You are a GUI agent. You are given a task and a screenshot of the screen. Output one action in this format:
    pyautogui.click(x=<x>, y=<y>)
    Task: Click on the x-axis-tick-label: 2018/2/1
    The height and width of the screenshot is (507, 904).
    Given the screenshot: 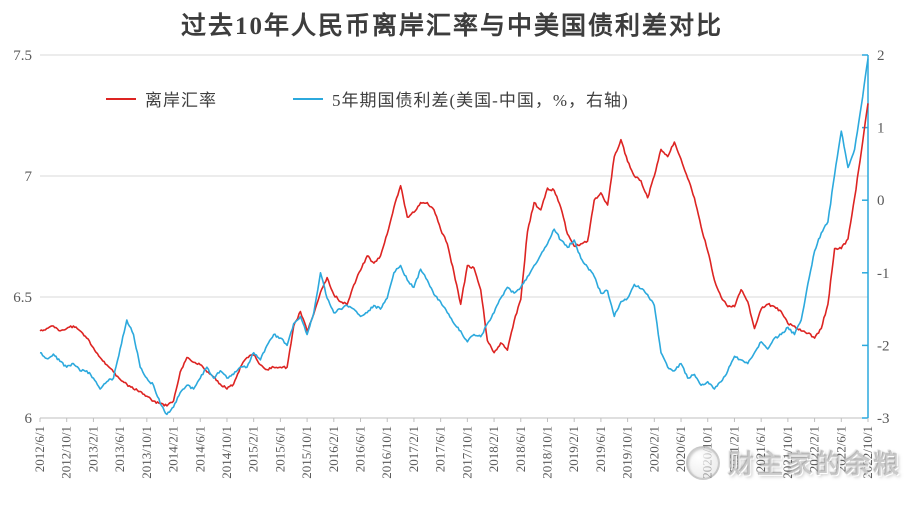 What is the action you would take?
    pyautogui.click(x=493, y=449)
    